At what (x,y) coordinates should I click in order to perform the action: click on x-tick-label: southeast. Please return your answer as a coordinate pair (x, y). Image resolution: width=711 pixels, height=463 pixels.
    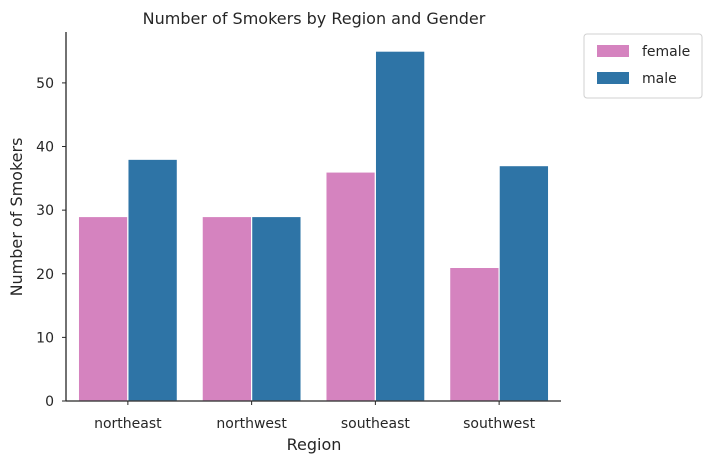
    Looking at the image, I should click on (376, 424).